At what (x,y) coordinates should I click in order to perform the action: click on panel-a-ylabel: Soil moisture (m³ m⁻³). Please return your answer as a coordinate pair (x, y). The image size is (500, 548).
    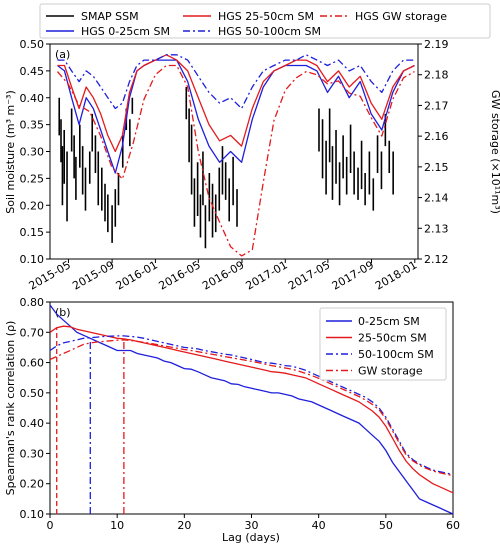
    Looking at the image, I should click on (10, 152).